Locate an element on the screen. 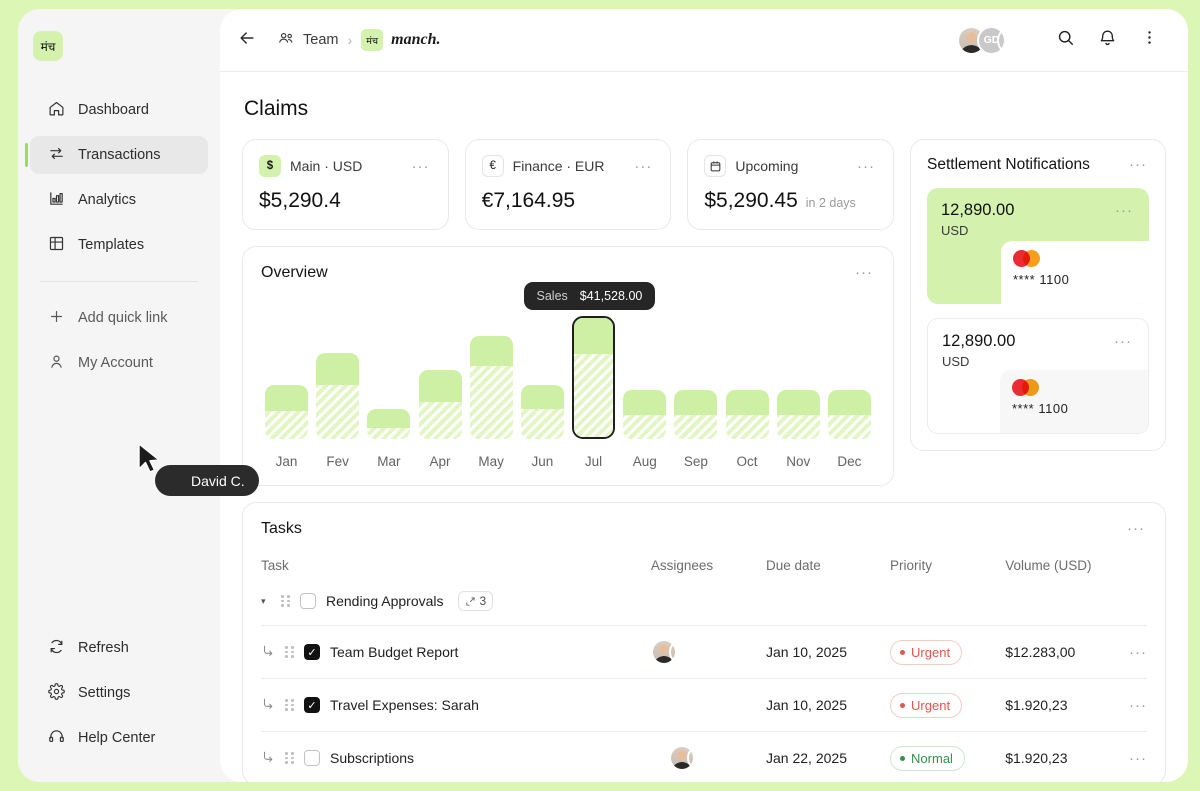 The height and width of the screenshot is (791, 1200). stat-card-upcoming: Upcoming ··· $5,290.45 in 2 days is located at coordinates (791, 184).